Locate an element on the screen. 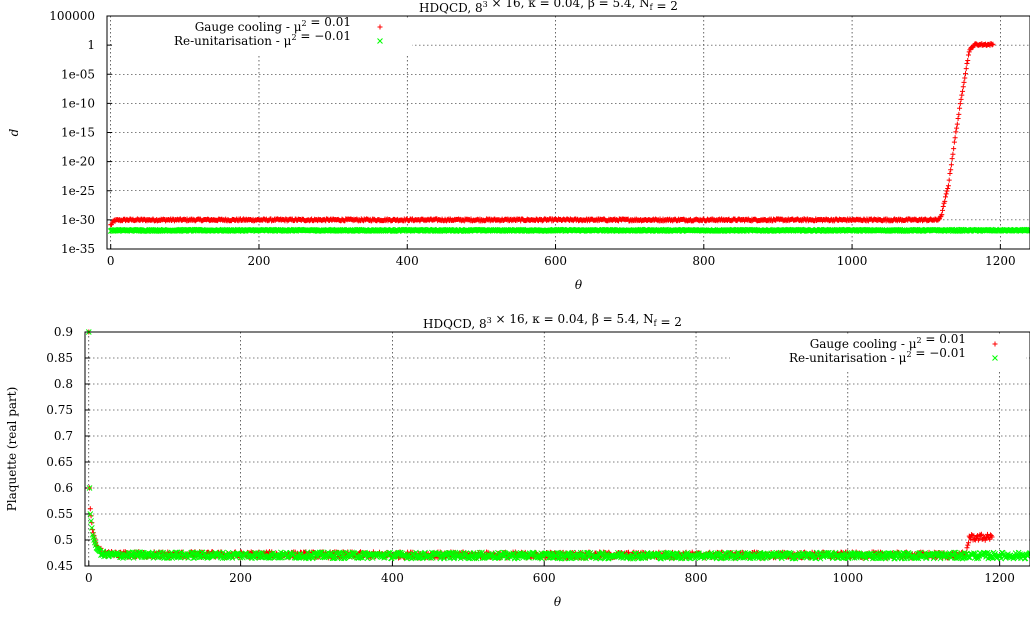  y-tick-label: 1 is located at coordinates (91, 45).